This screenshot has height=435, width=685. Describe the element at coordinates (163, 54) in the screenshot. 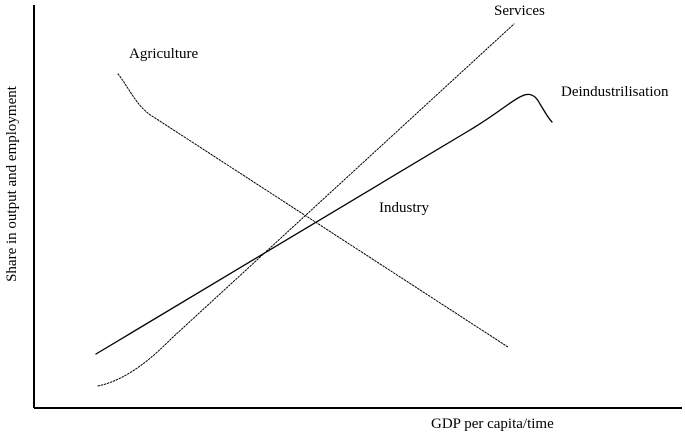

I see `agriculture-label: Agriculture` at that location.